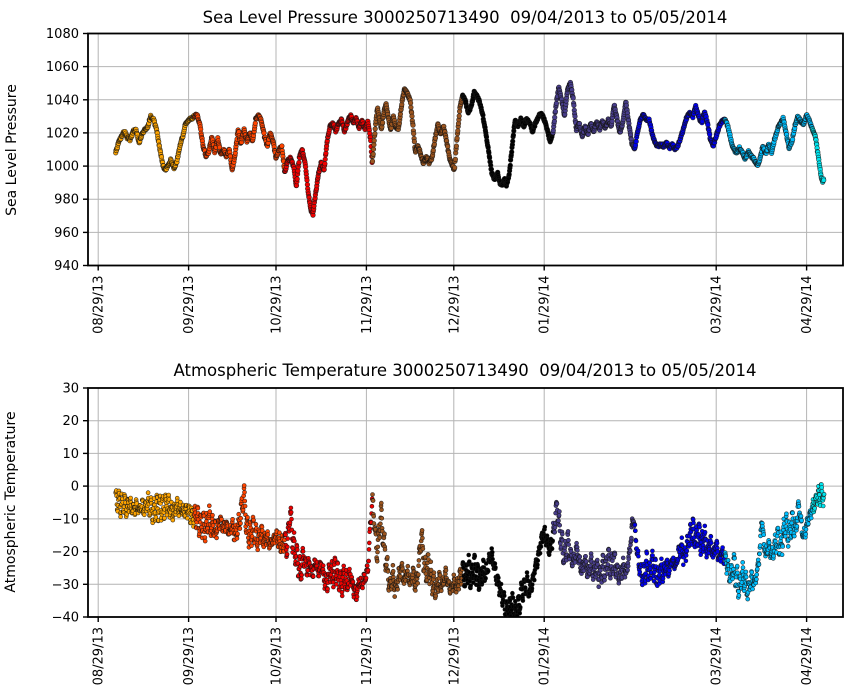 The width and height of the screenshot is (867, 700). Describe the element at coordinates (65, 618) in the screenshot. I see `y-tick-label: −40` at that location.